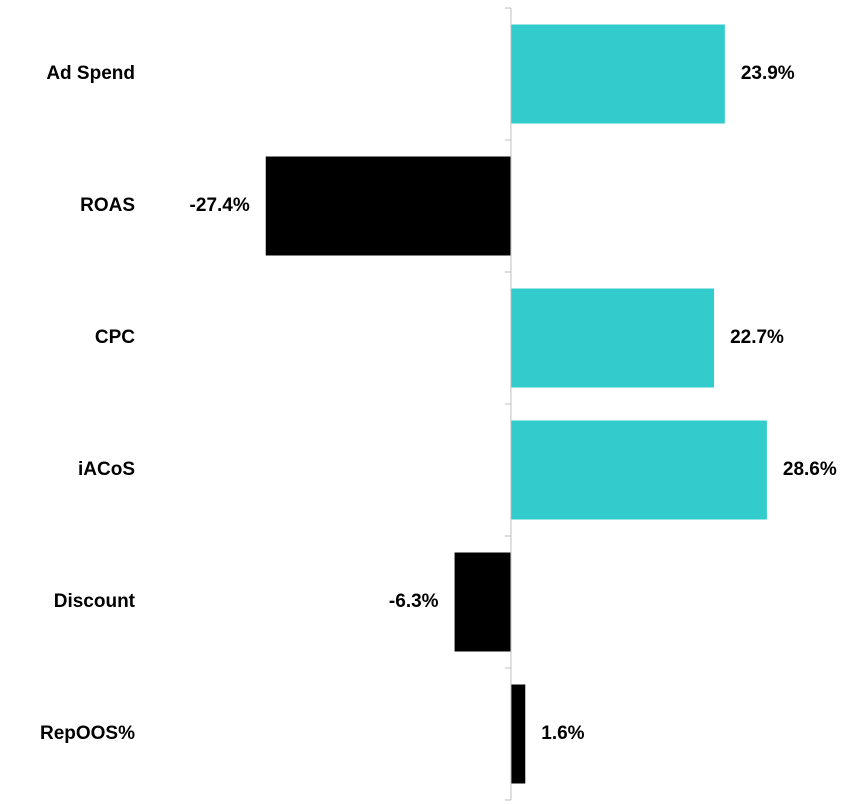  I want to click on value-label: -6.3%, so click(414, 601).